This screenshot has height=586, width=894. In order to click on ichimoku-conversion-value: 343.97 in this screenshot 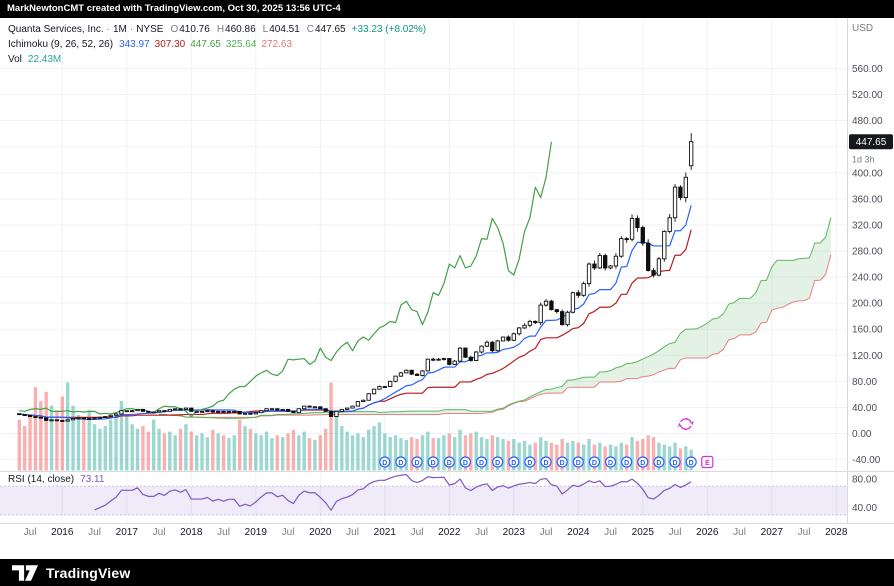, I will do `click(134, 44)`.